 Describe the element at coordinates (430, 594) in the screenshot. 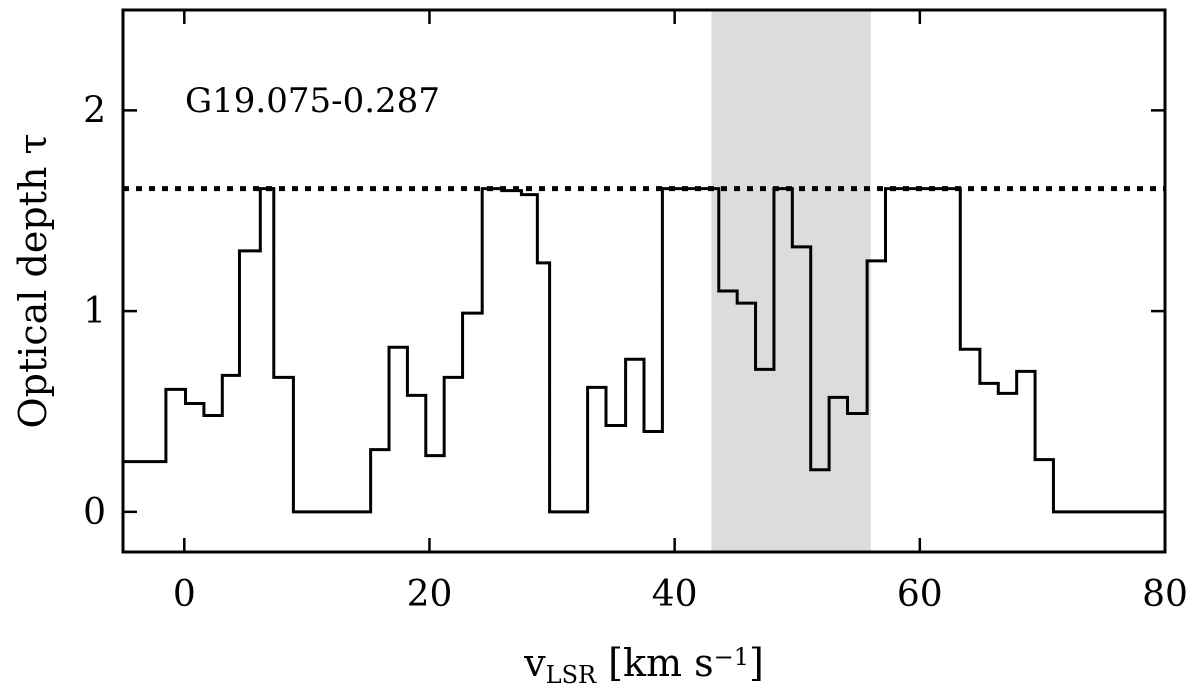

I see `x-tick-label: 20` at that location.